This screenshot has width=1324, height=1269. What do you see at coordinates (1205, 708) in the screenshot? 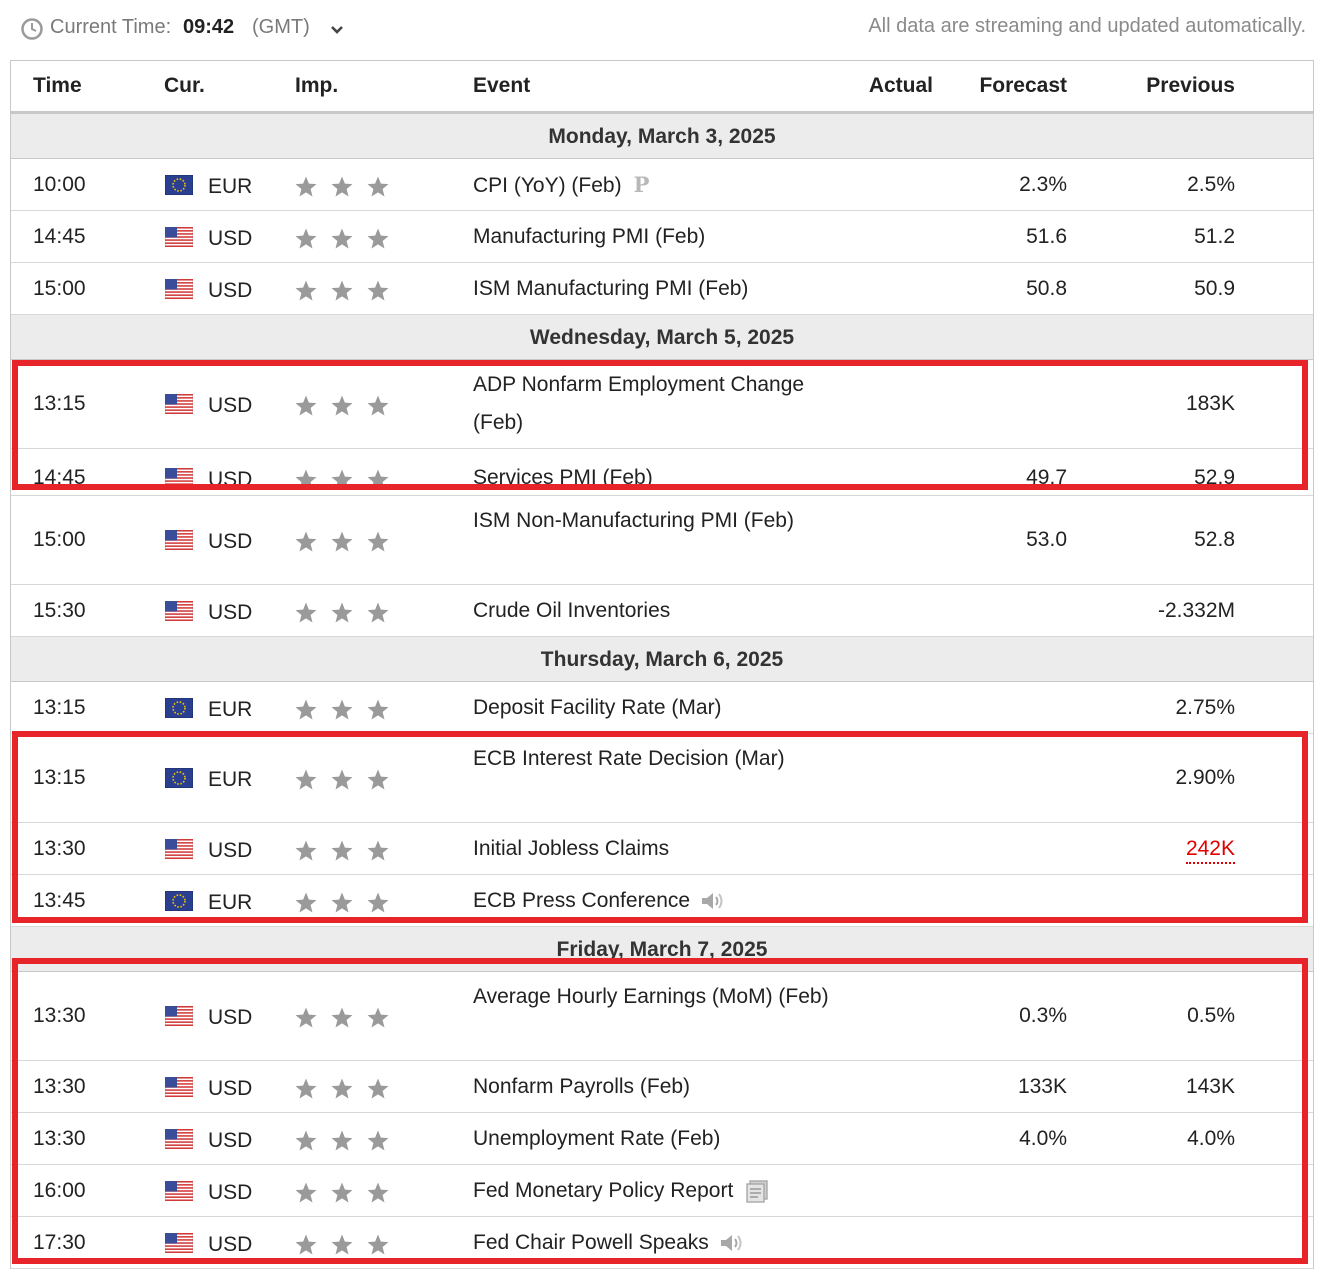
I see `previous-value: 2.75%` at bounding box center [1205, 708].